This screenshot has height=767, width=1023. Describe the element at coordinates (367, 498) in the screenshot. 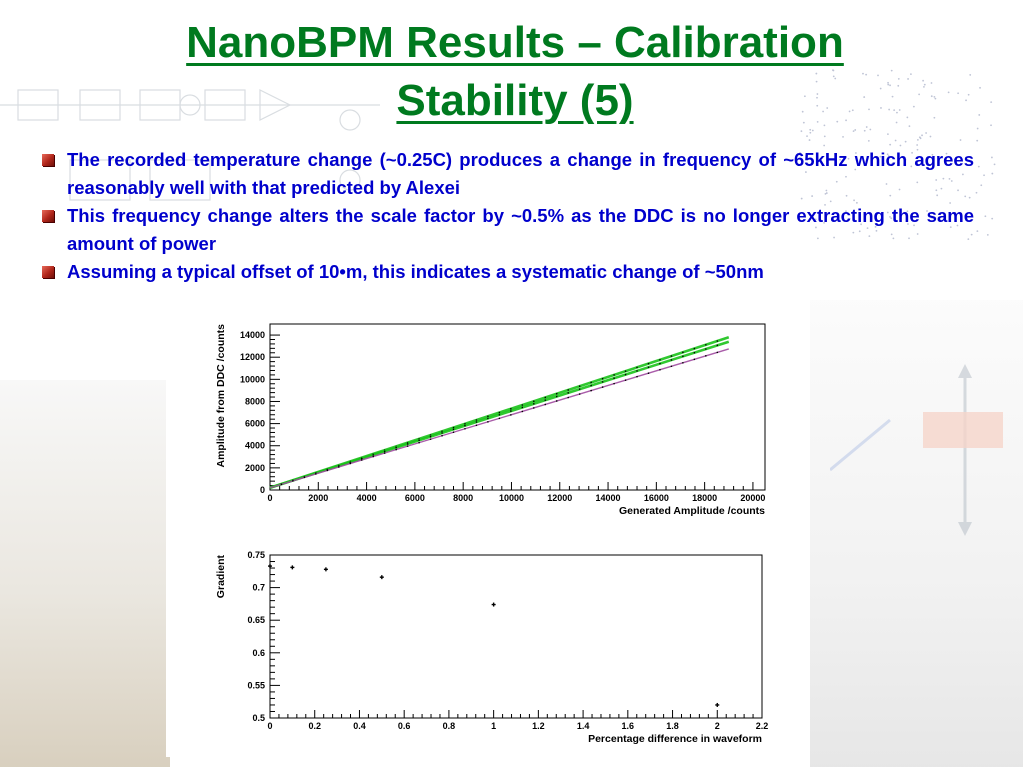

I see `x-tick-label: 4000` at that location.